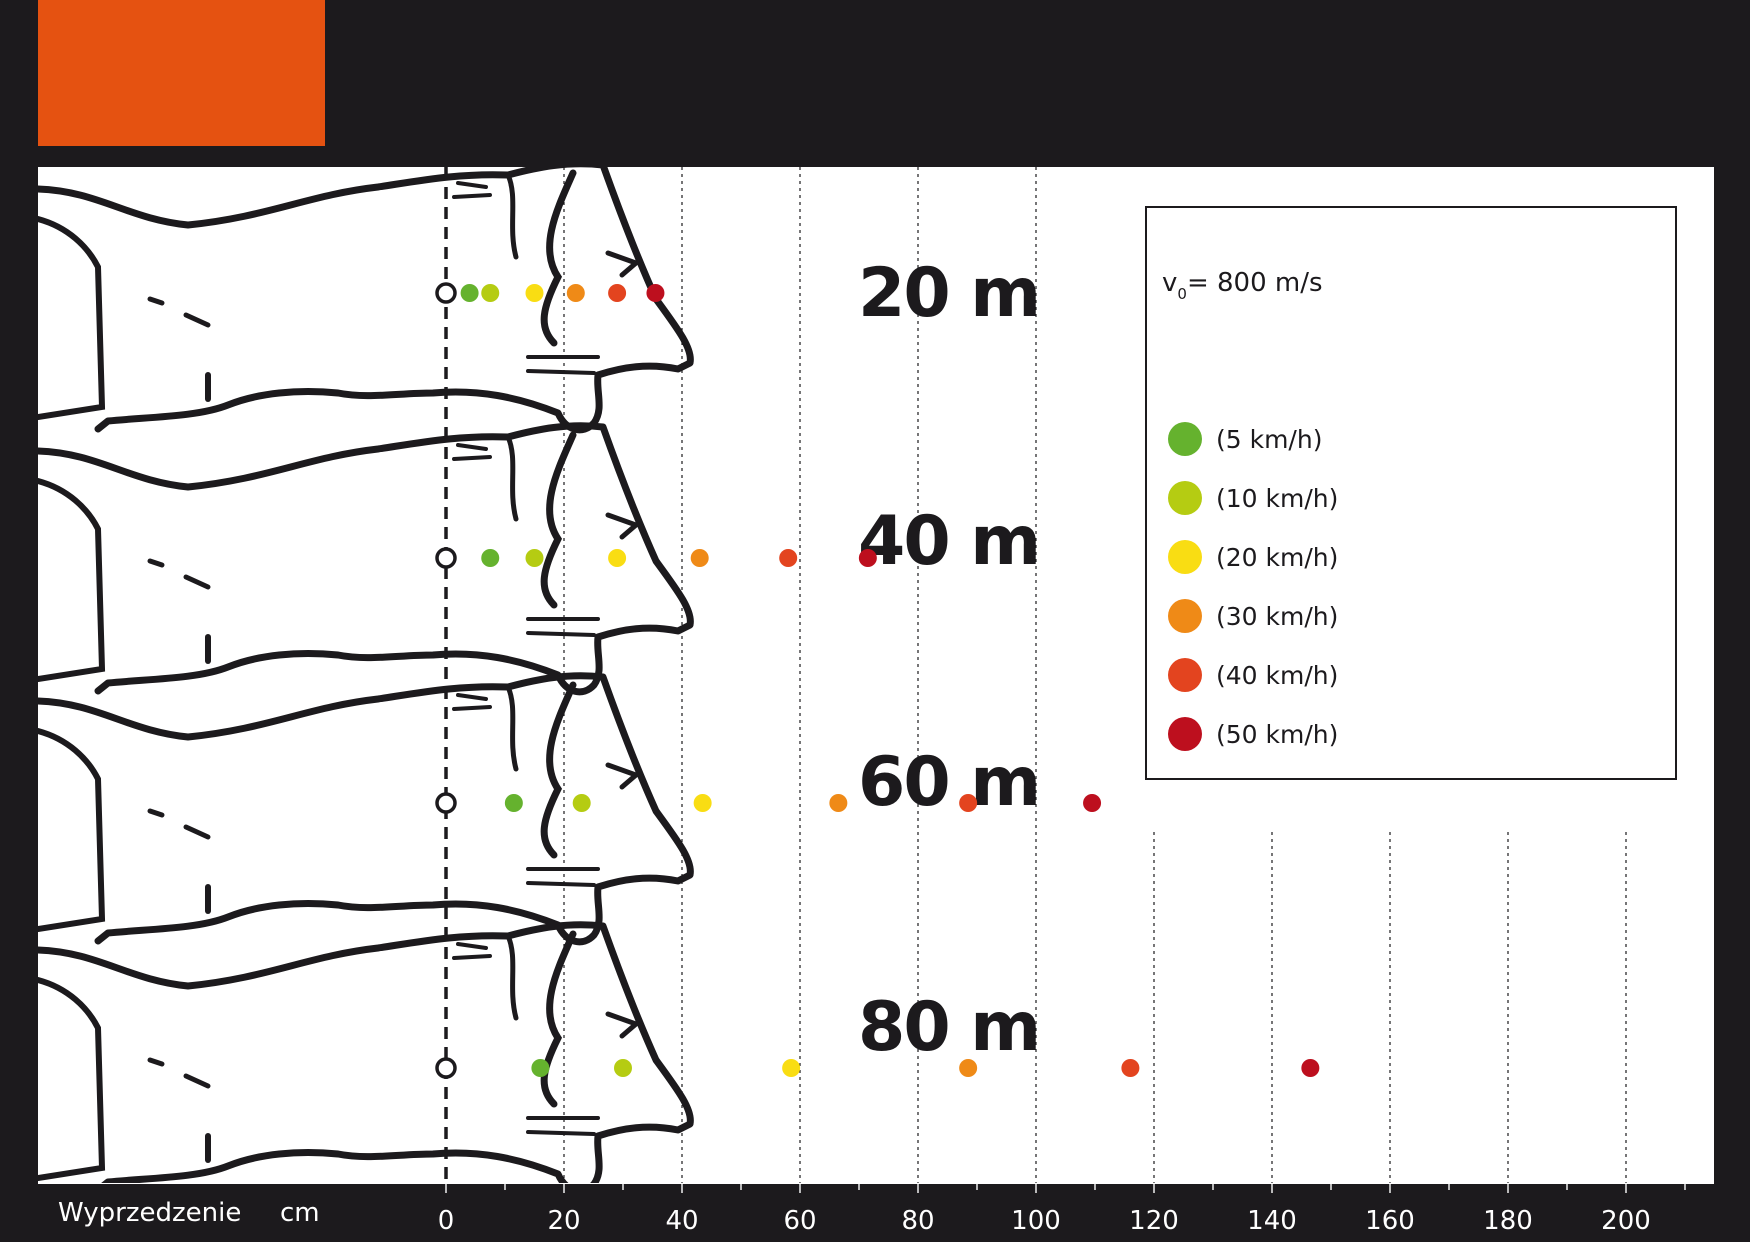 The image size is (1750, 1242). What do you see at coordinates (149, 1213) in the screenshot?
I see `x-axis-title: Wyprzedzenie` at bounding box center [149, 1213].